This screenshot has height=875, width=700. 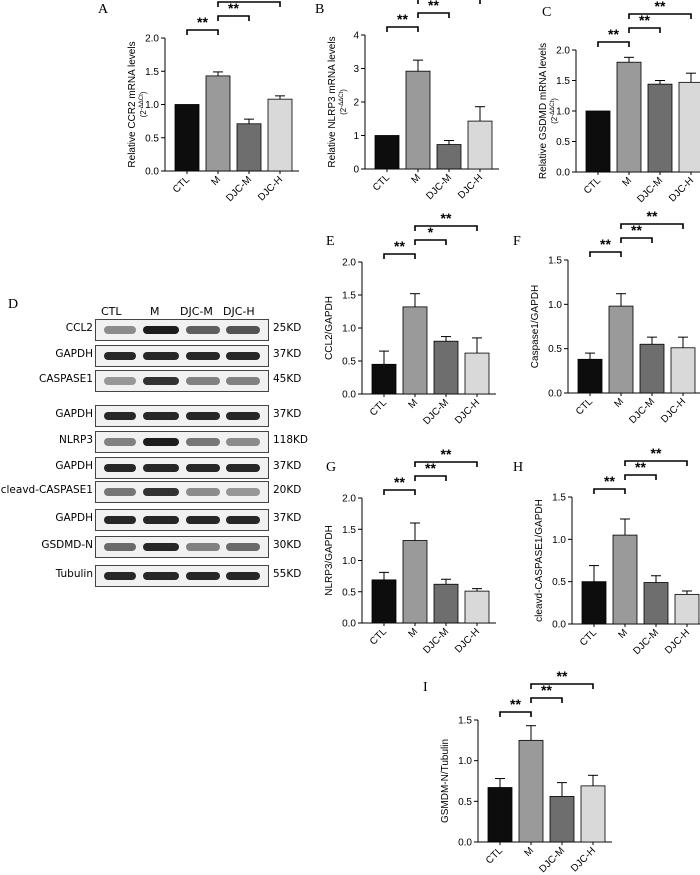 I want to click on y-tick-label: 1.0, so click(x=559, y=540).